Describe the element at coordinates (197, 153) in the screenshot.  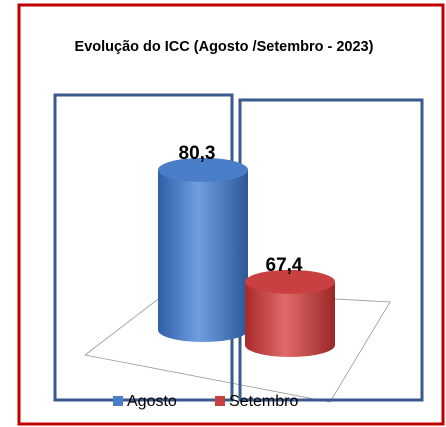
I see `data-label: 80,3` at that location.